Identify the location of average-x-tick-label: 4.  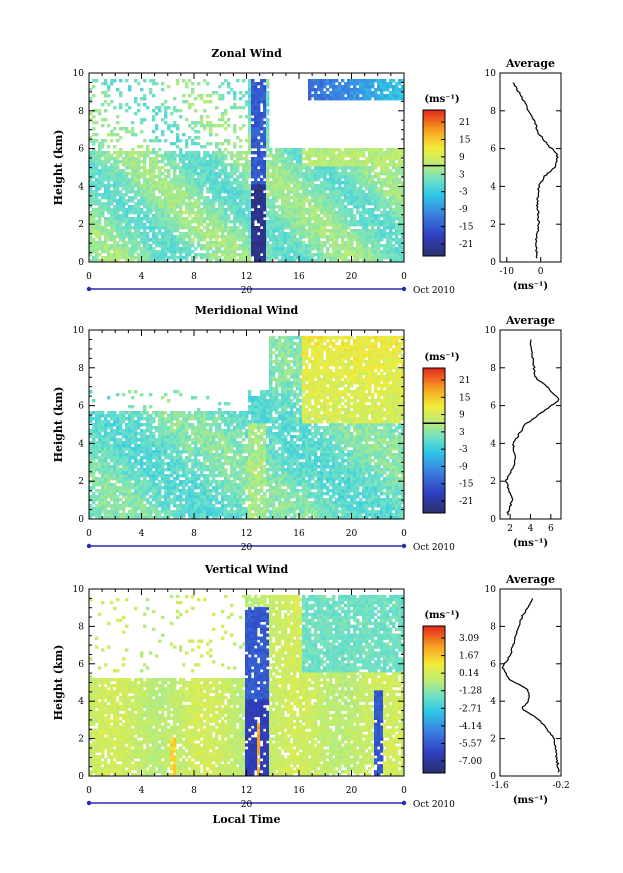
(531, 529).